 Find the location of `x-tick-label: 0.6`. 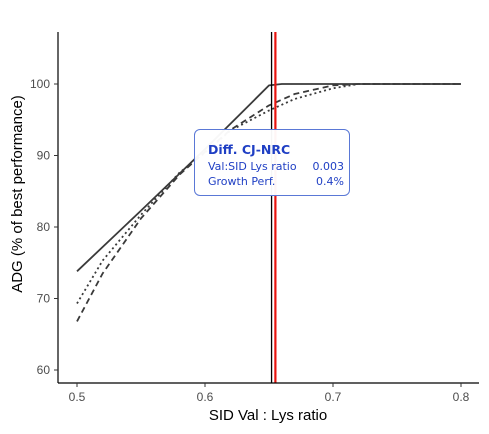

x-tick-label: 0.6 is located at coordinates (205, 397).